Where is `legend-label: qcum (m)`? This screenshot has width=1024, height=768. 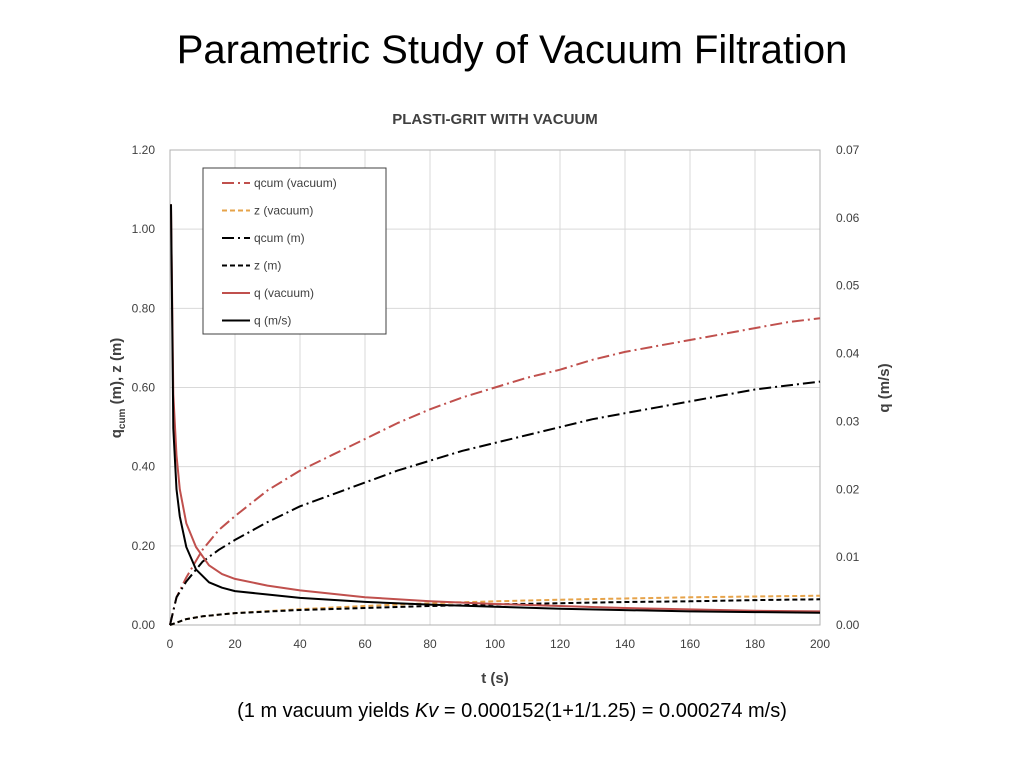
legend-label: qcum (m) is located at coordinates (279, 238).